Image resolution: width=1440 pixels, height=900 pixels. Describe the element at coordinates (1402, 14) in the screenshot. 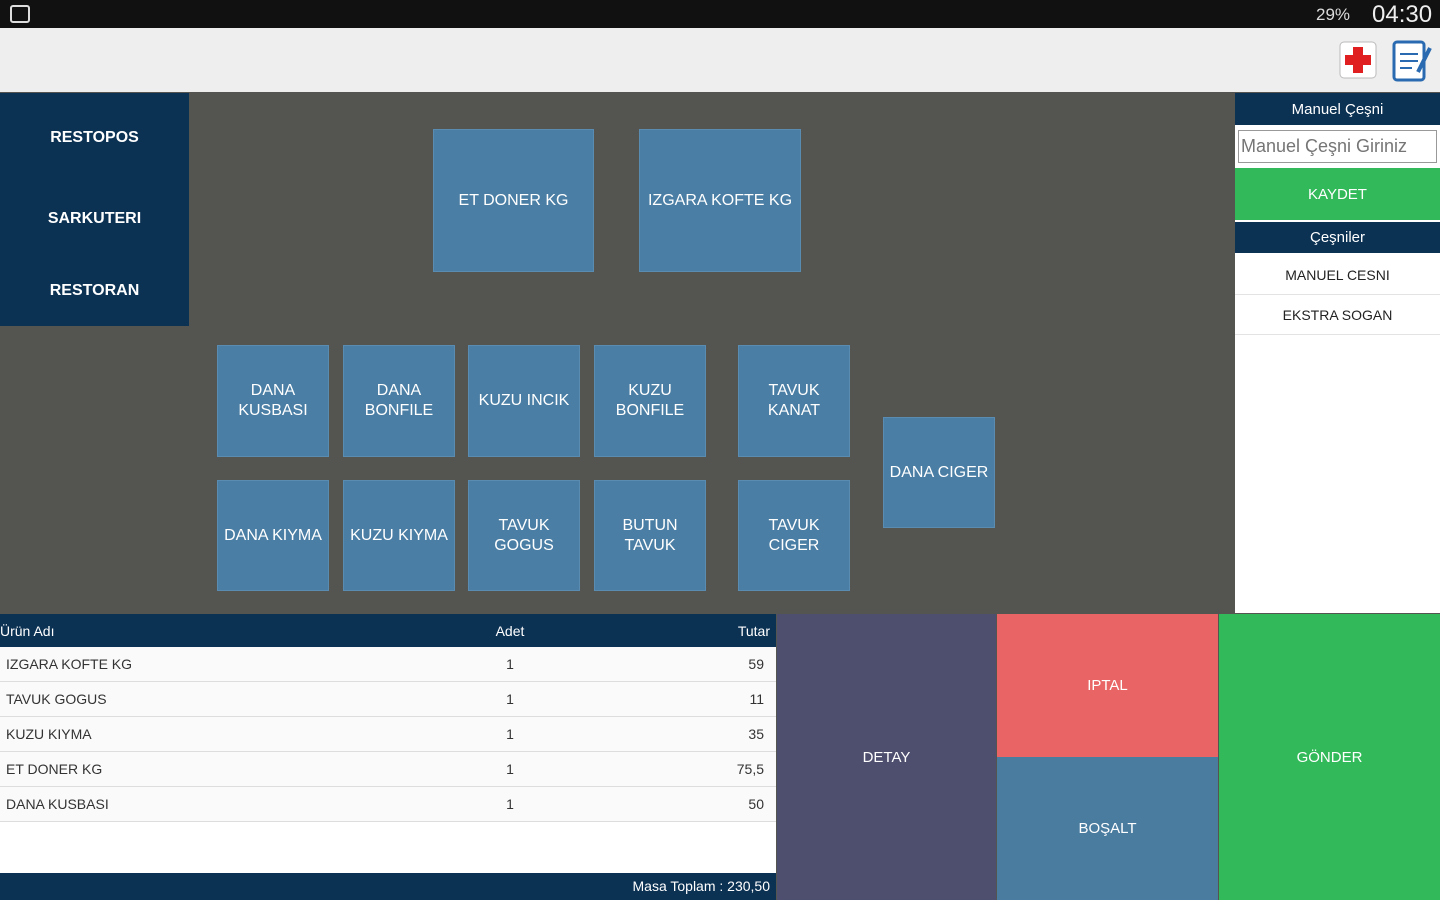

I see `clock: 04:30` at that location.